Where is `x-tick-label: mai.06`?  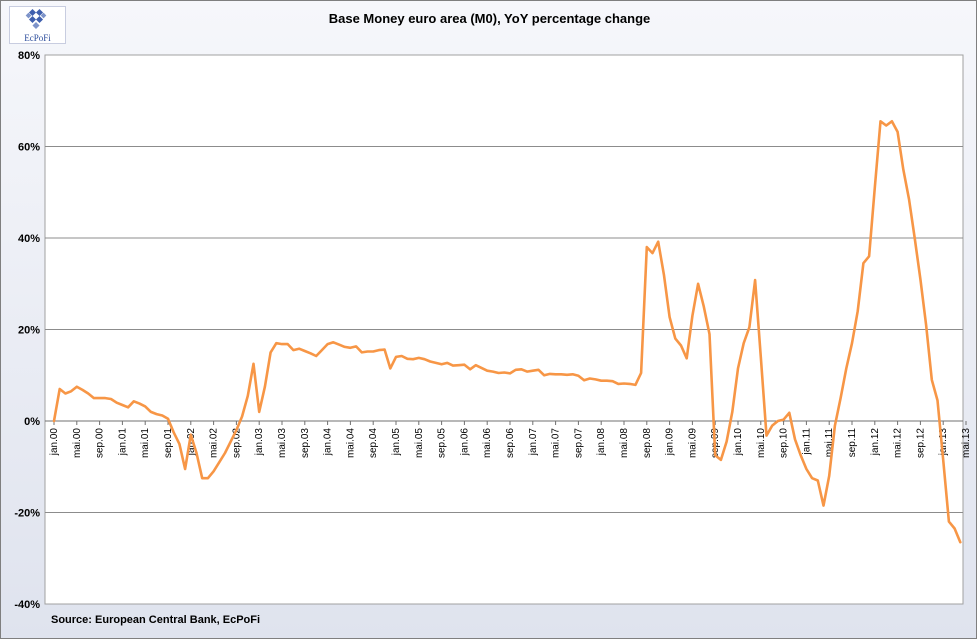 x-tick-label: mai.06 is located at coordinates (487, 443).